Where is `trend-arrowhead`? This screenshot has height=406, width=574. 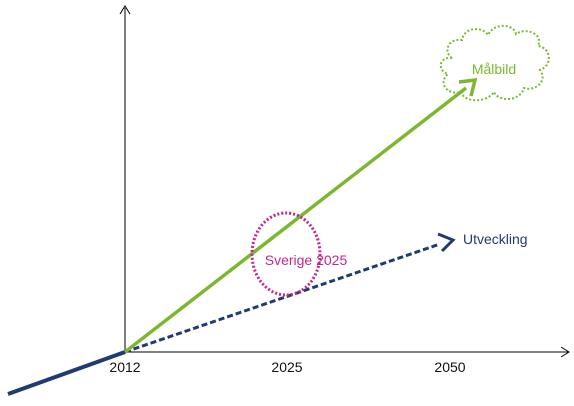 trend-arrowhead is located at coordinates (446, 242).